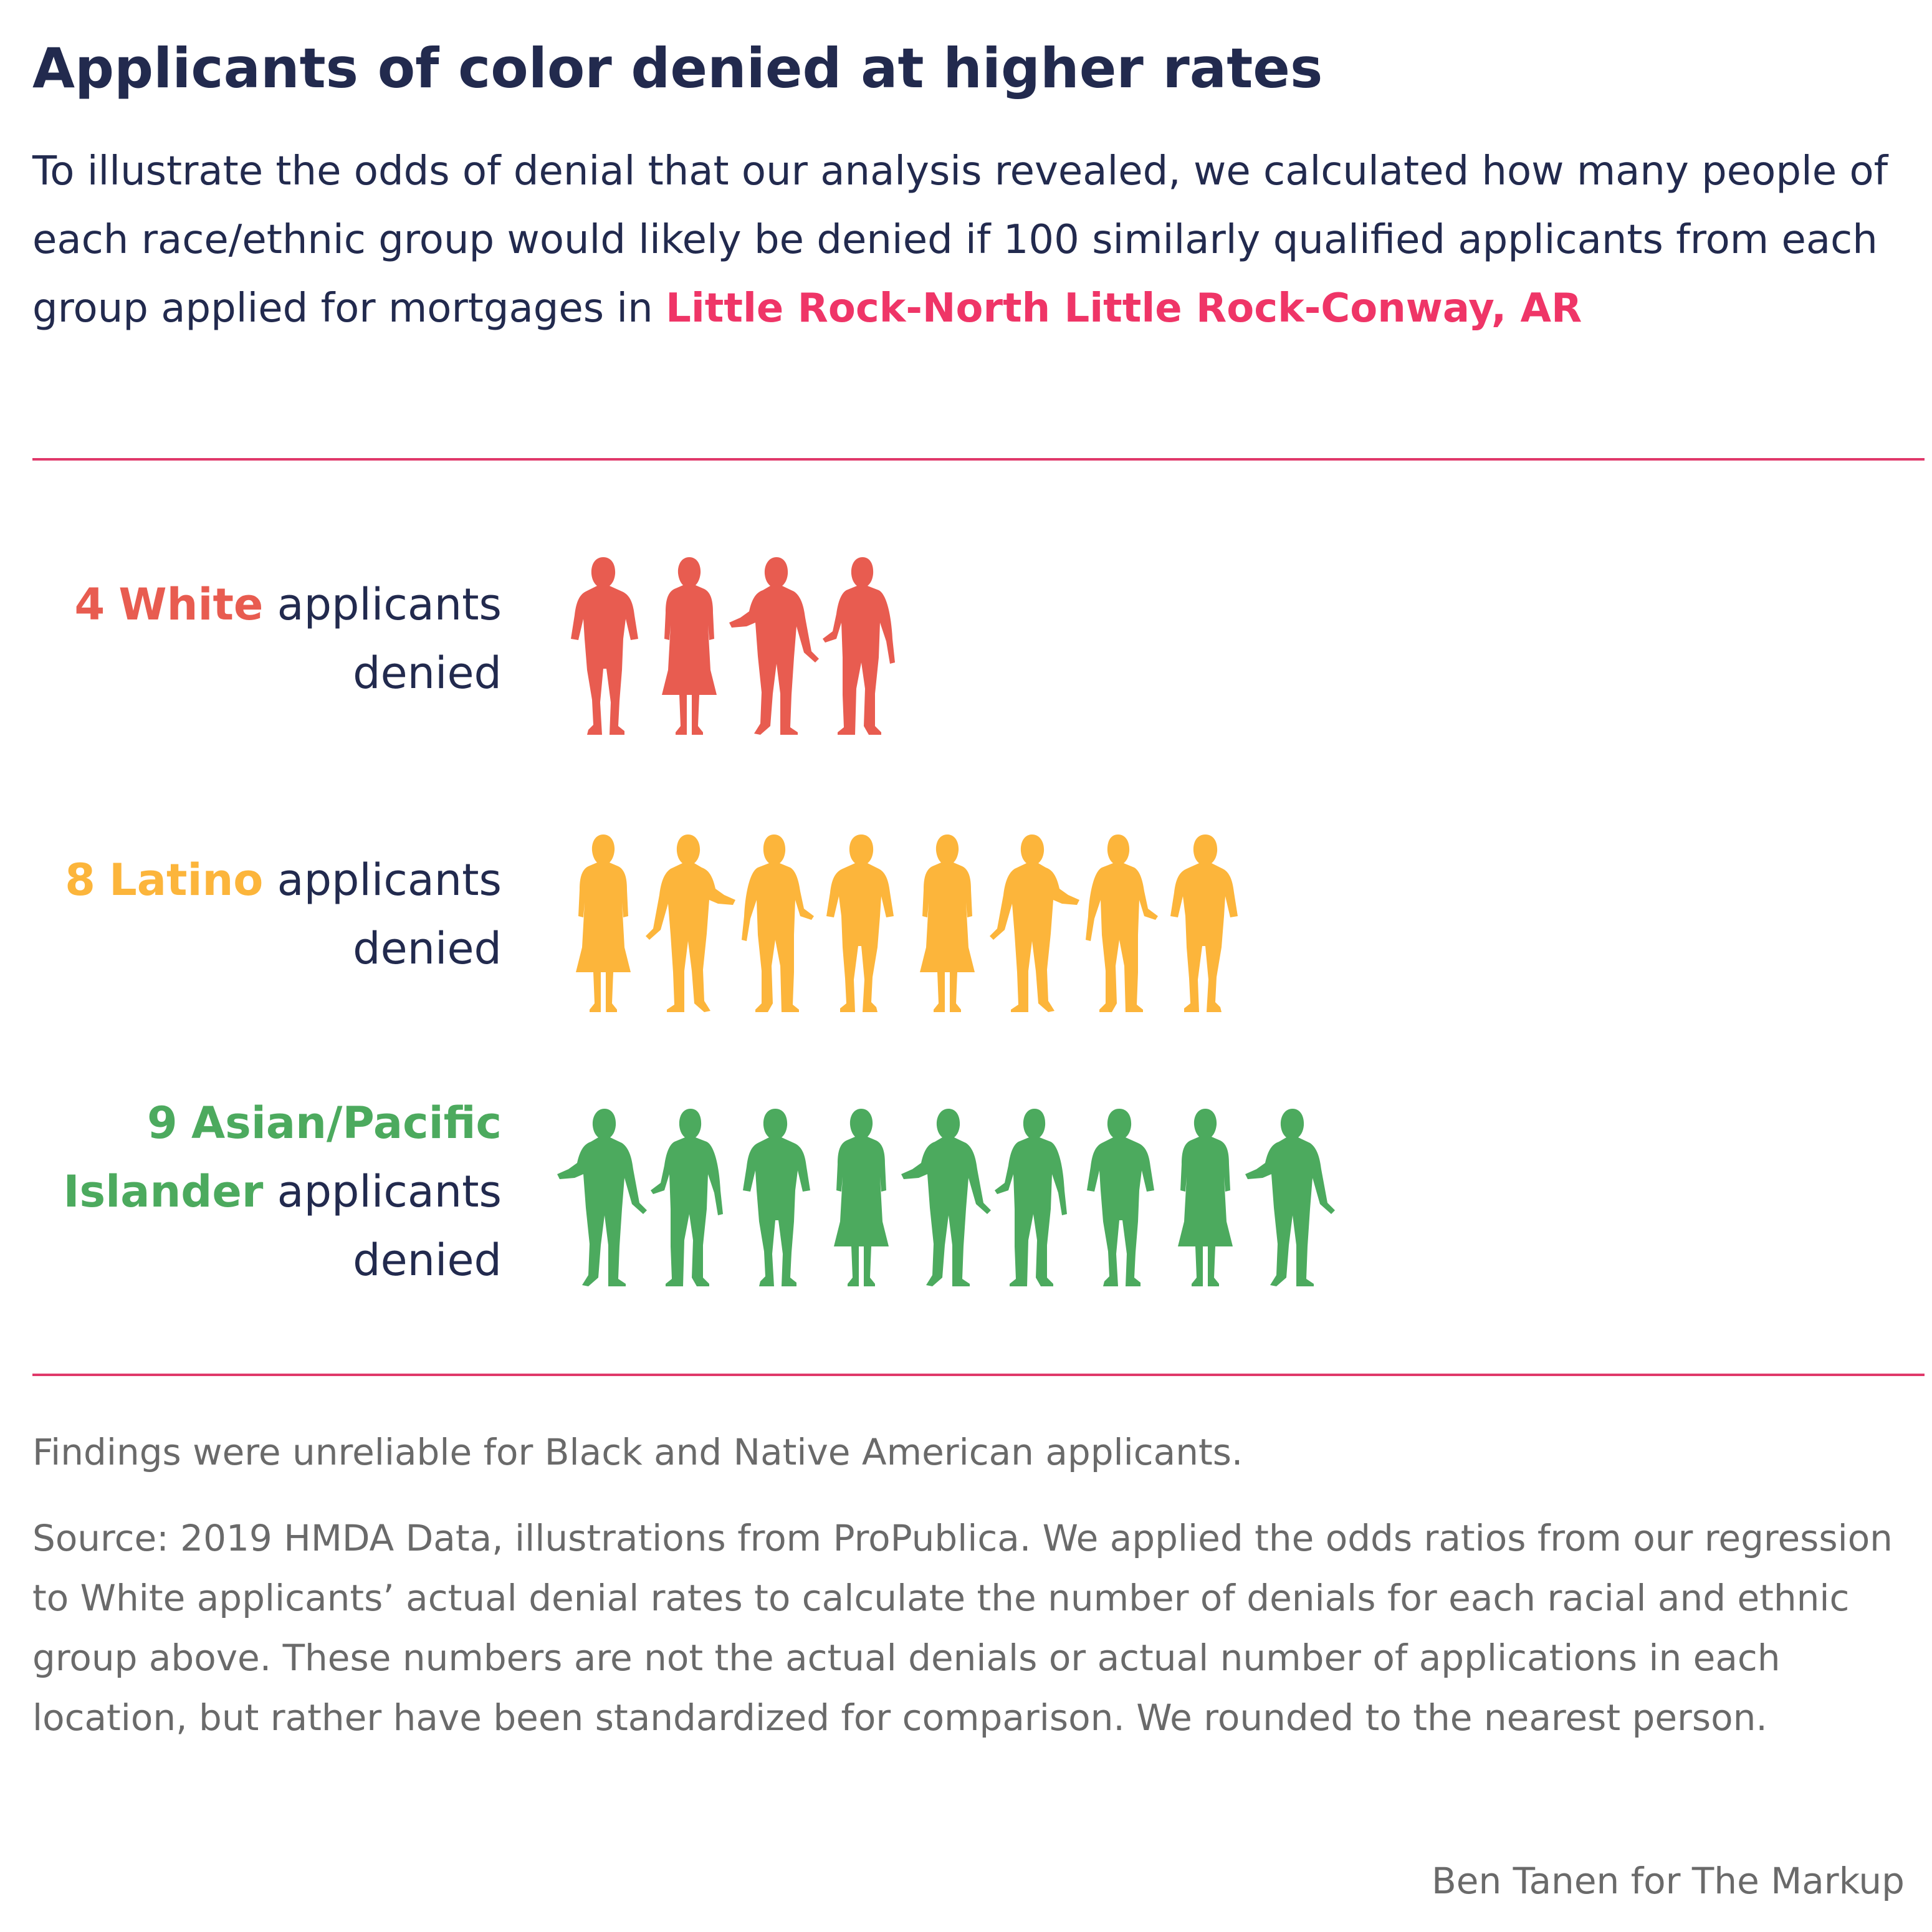 This screenshot has height=1932, width=1932. What do you see at coordinates (978, 459) in the screenshot?
I see `top-divider` at bounding box center [978, 459].